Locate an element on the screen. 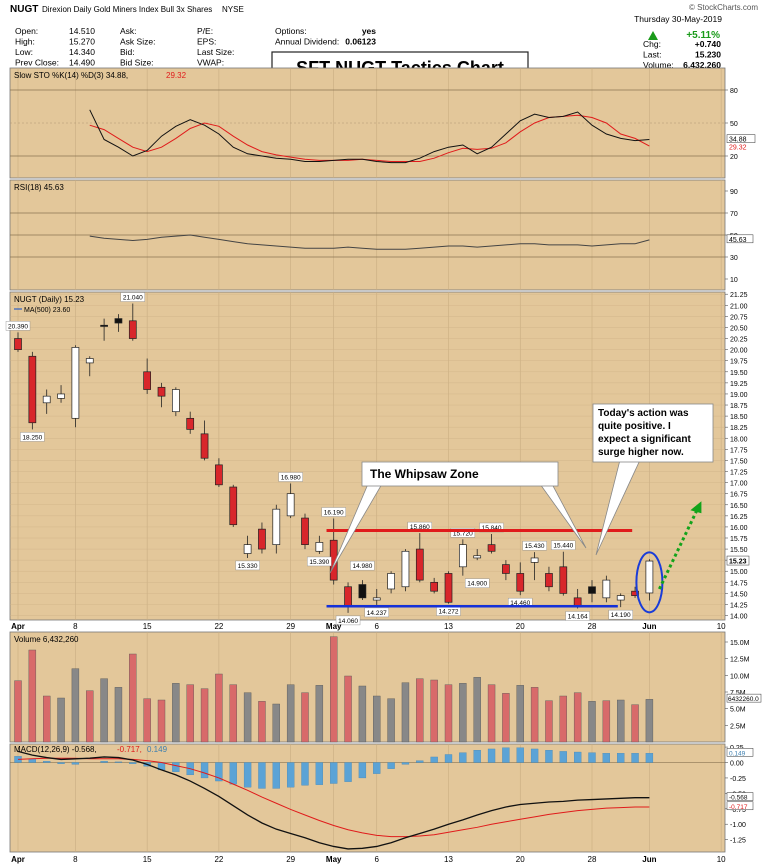  price-legend: NUGT (Daily) 15.23 is located at coordinates (49, 299).